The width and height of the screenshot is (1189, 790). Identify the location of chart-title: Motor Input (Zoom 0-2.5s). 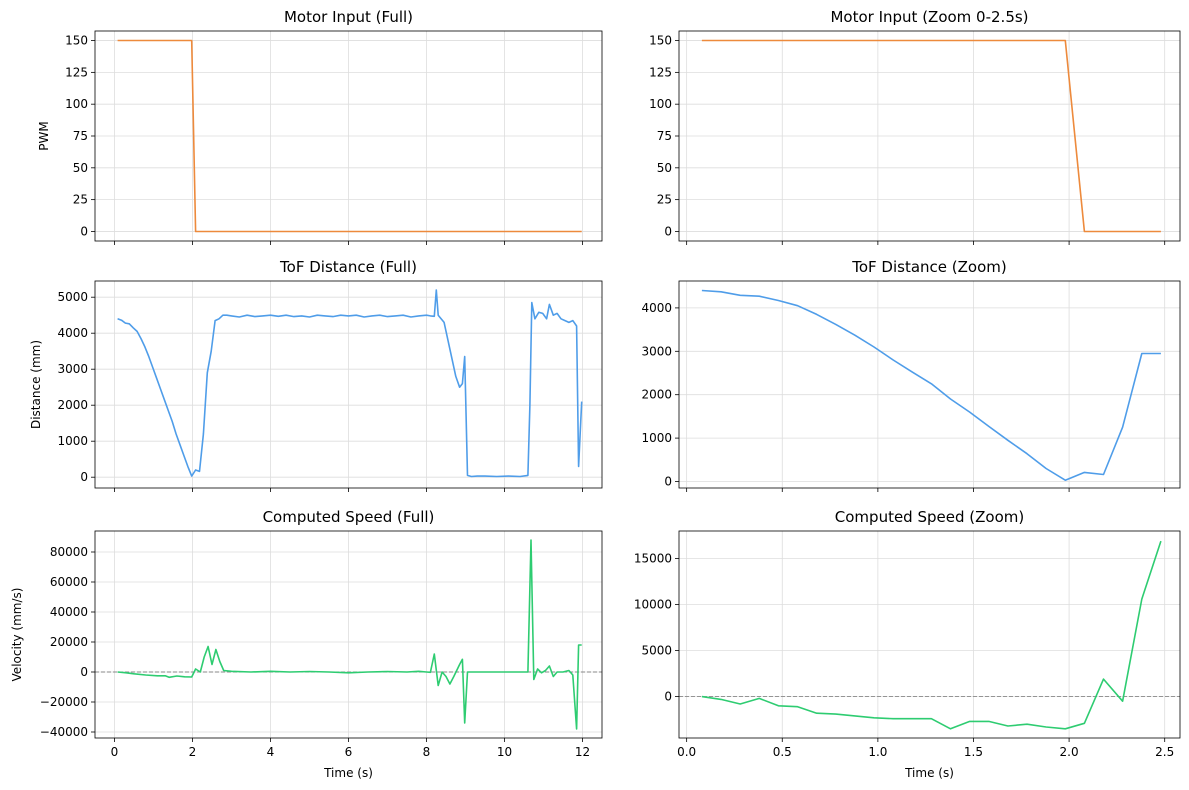
(929, 17).